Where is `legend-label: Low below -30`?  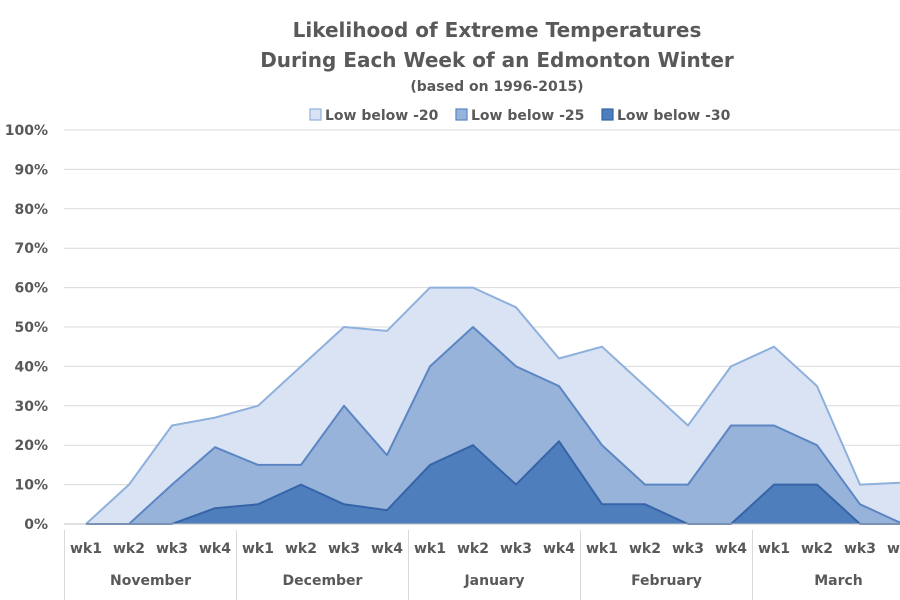 legend-label: Low below -30 is located at coordinates (674, 116).